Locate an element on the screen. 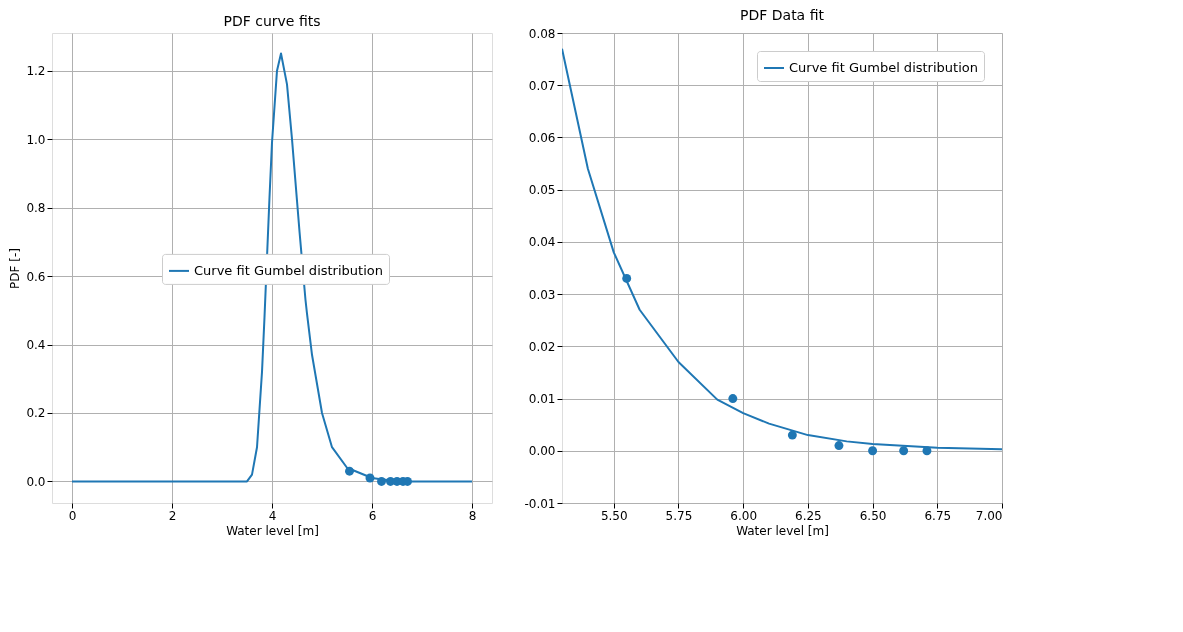 The height and width of the screenshot is (632, 1183). x-tick-label: 6.00 is located at coordinates (744, 515).